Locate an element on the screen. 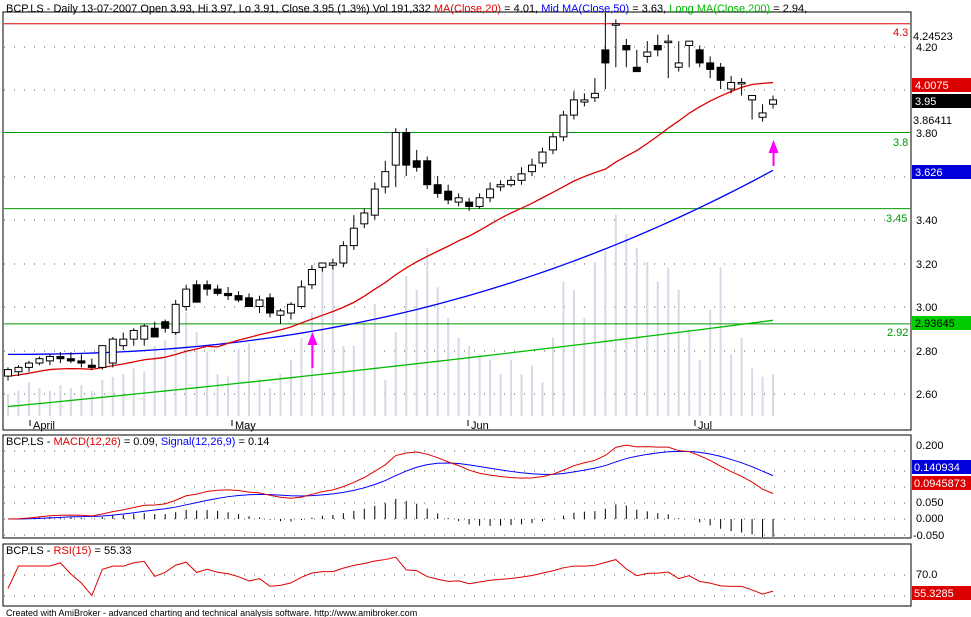 The image size is (971, 617). level-label-4-3: 4.3 is located at coordinates (900, 33).